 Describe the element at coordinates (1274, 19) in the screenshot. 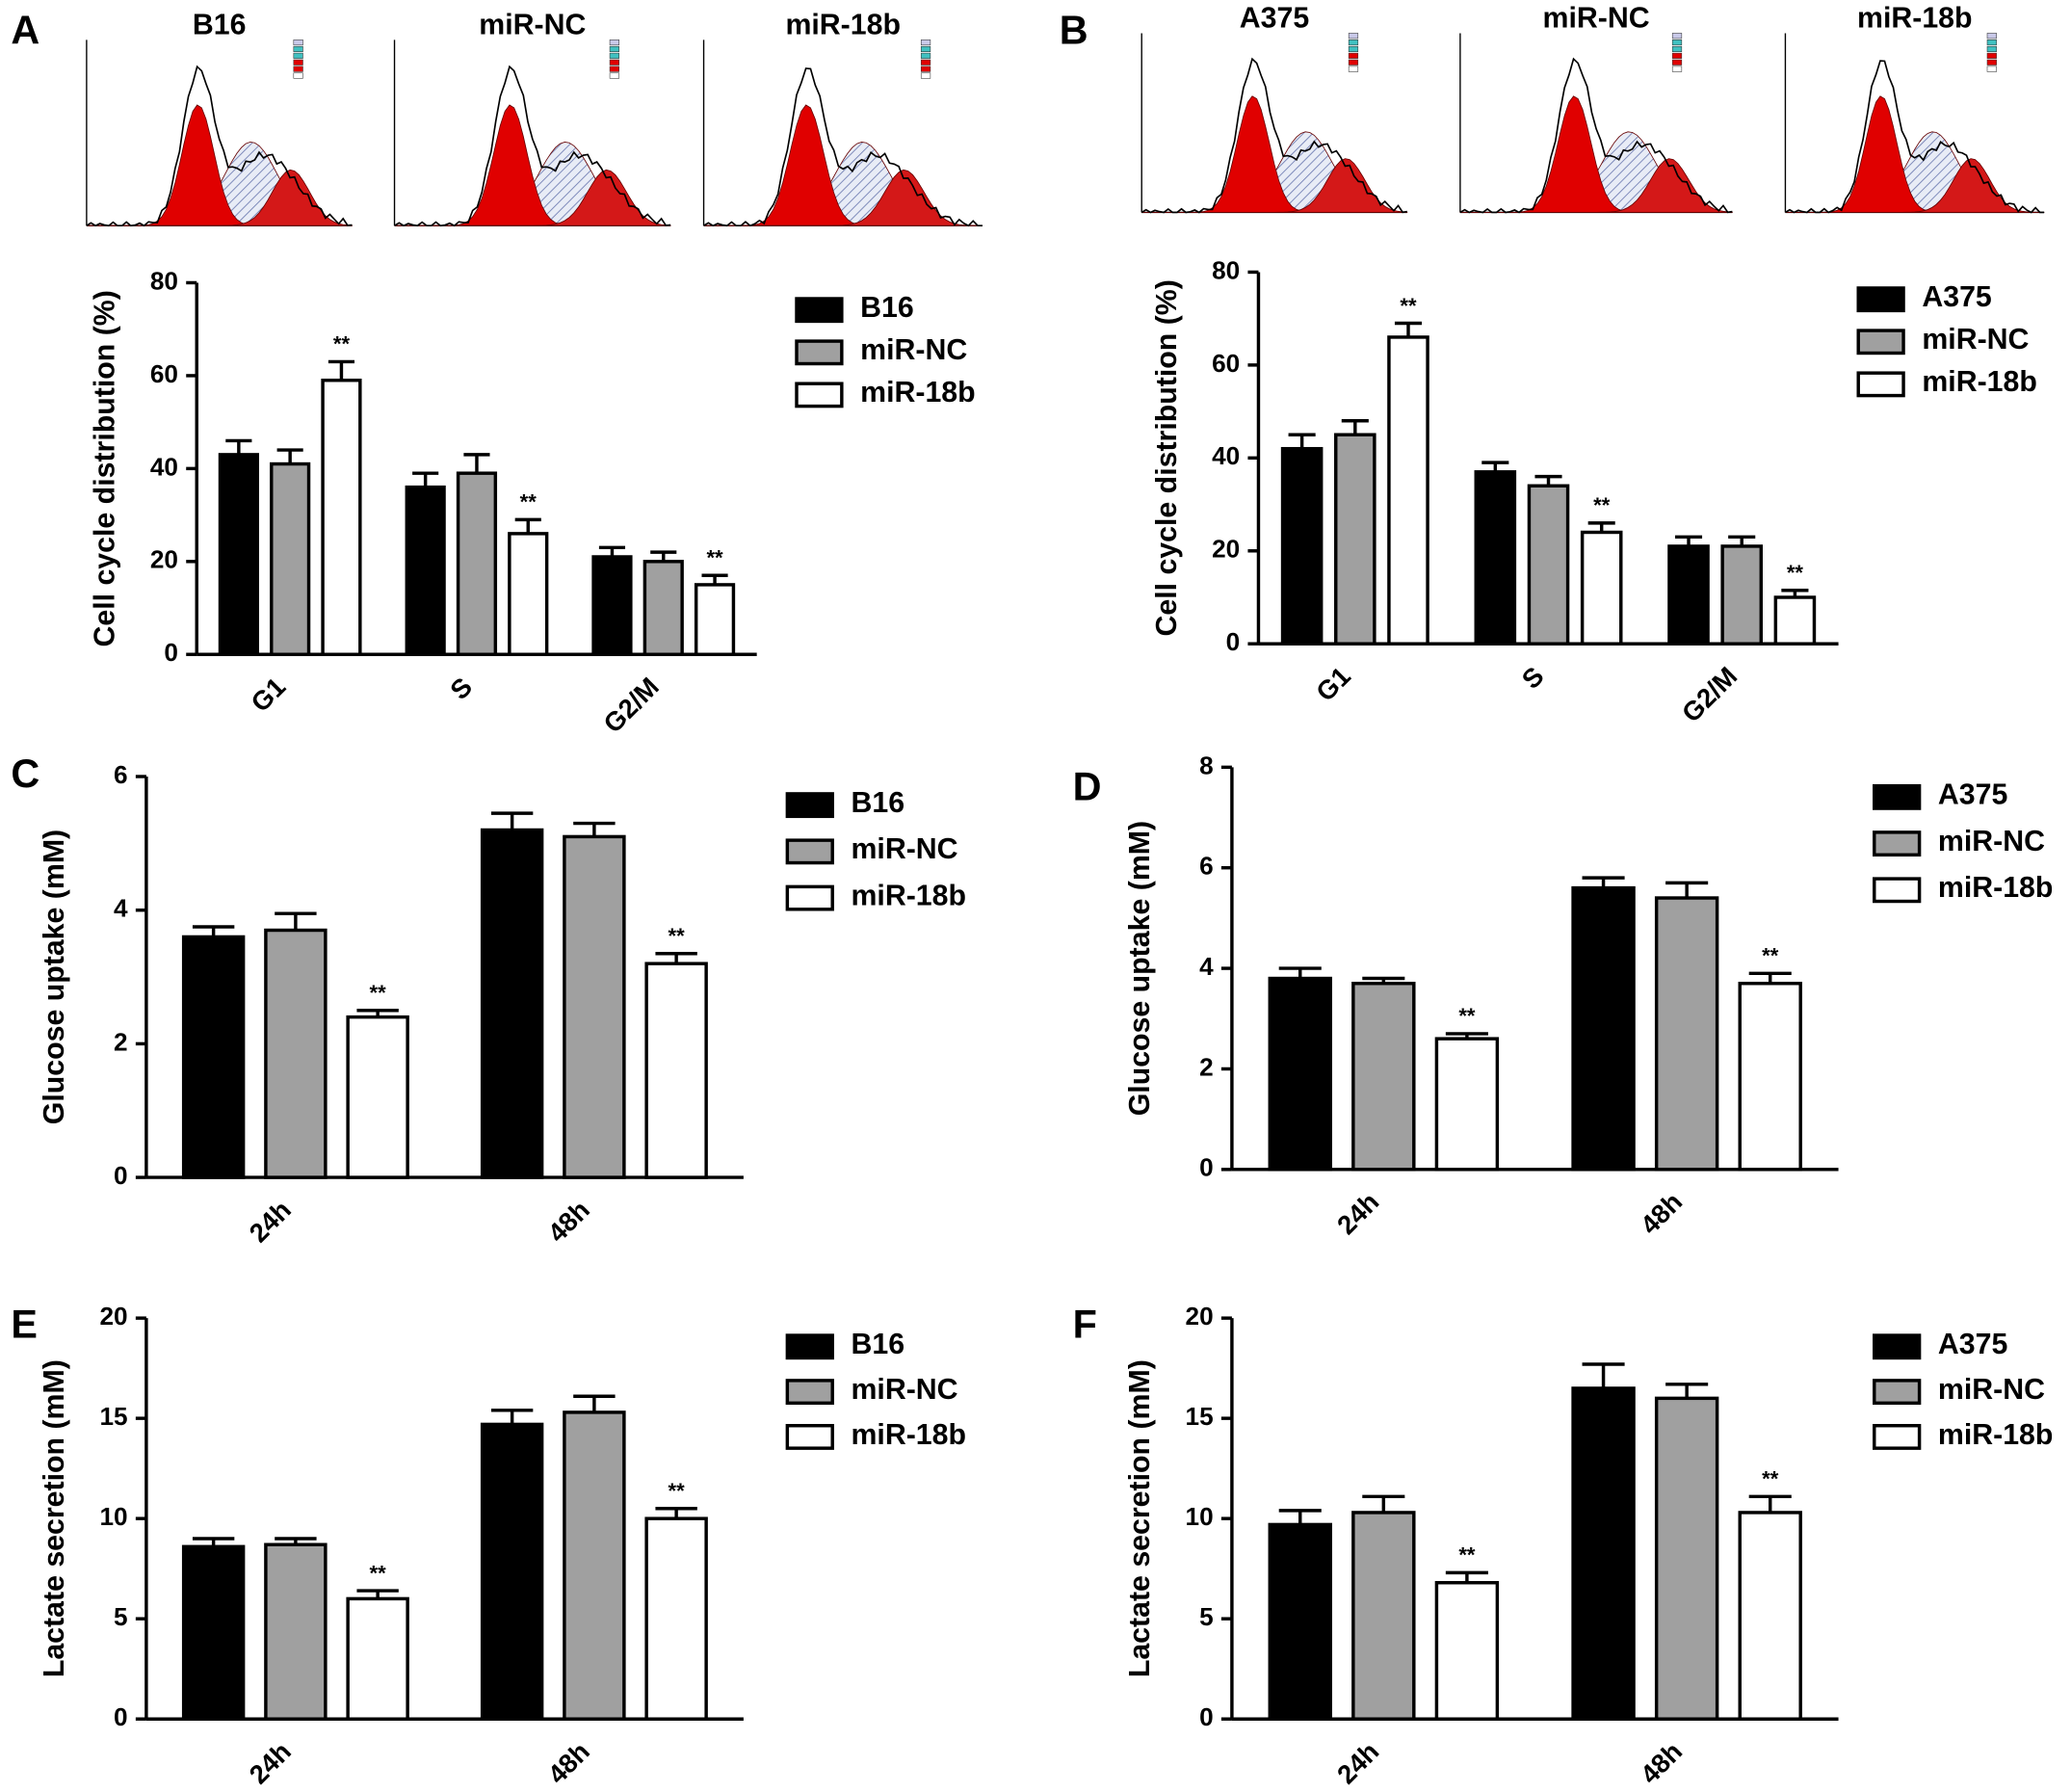

I see `flow-title: A375` at that location.